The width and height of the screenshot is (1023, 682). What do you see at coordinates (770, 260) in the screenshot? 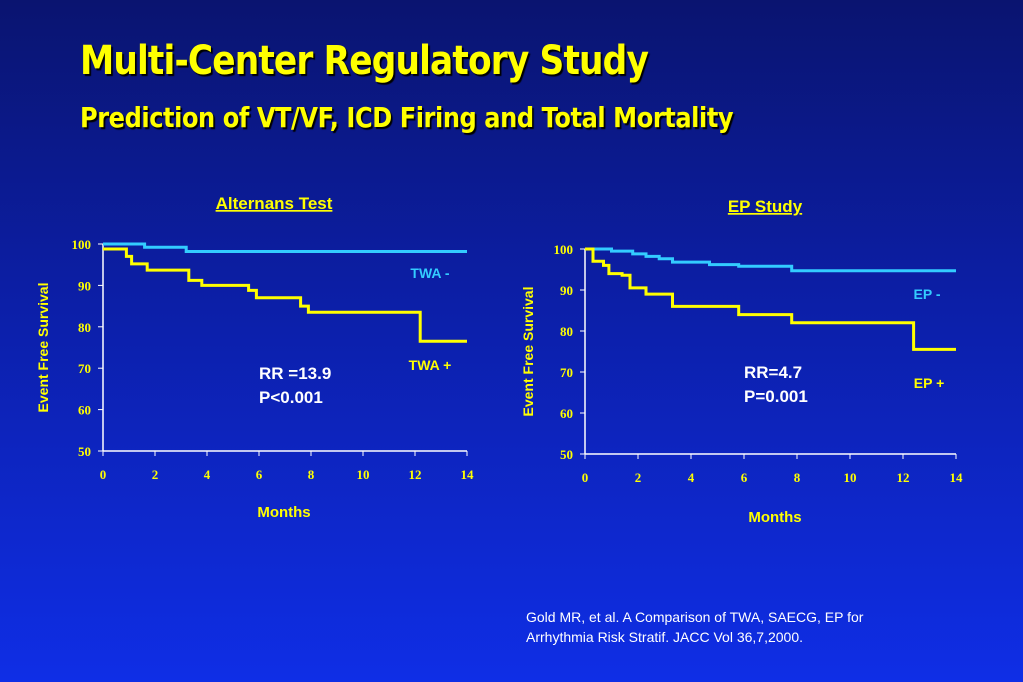
I see `ep-series-negative-line` at bounding box center [770, 260].